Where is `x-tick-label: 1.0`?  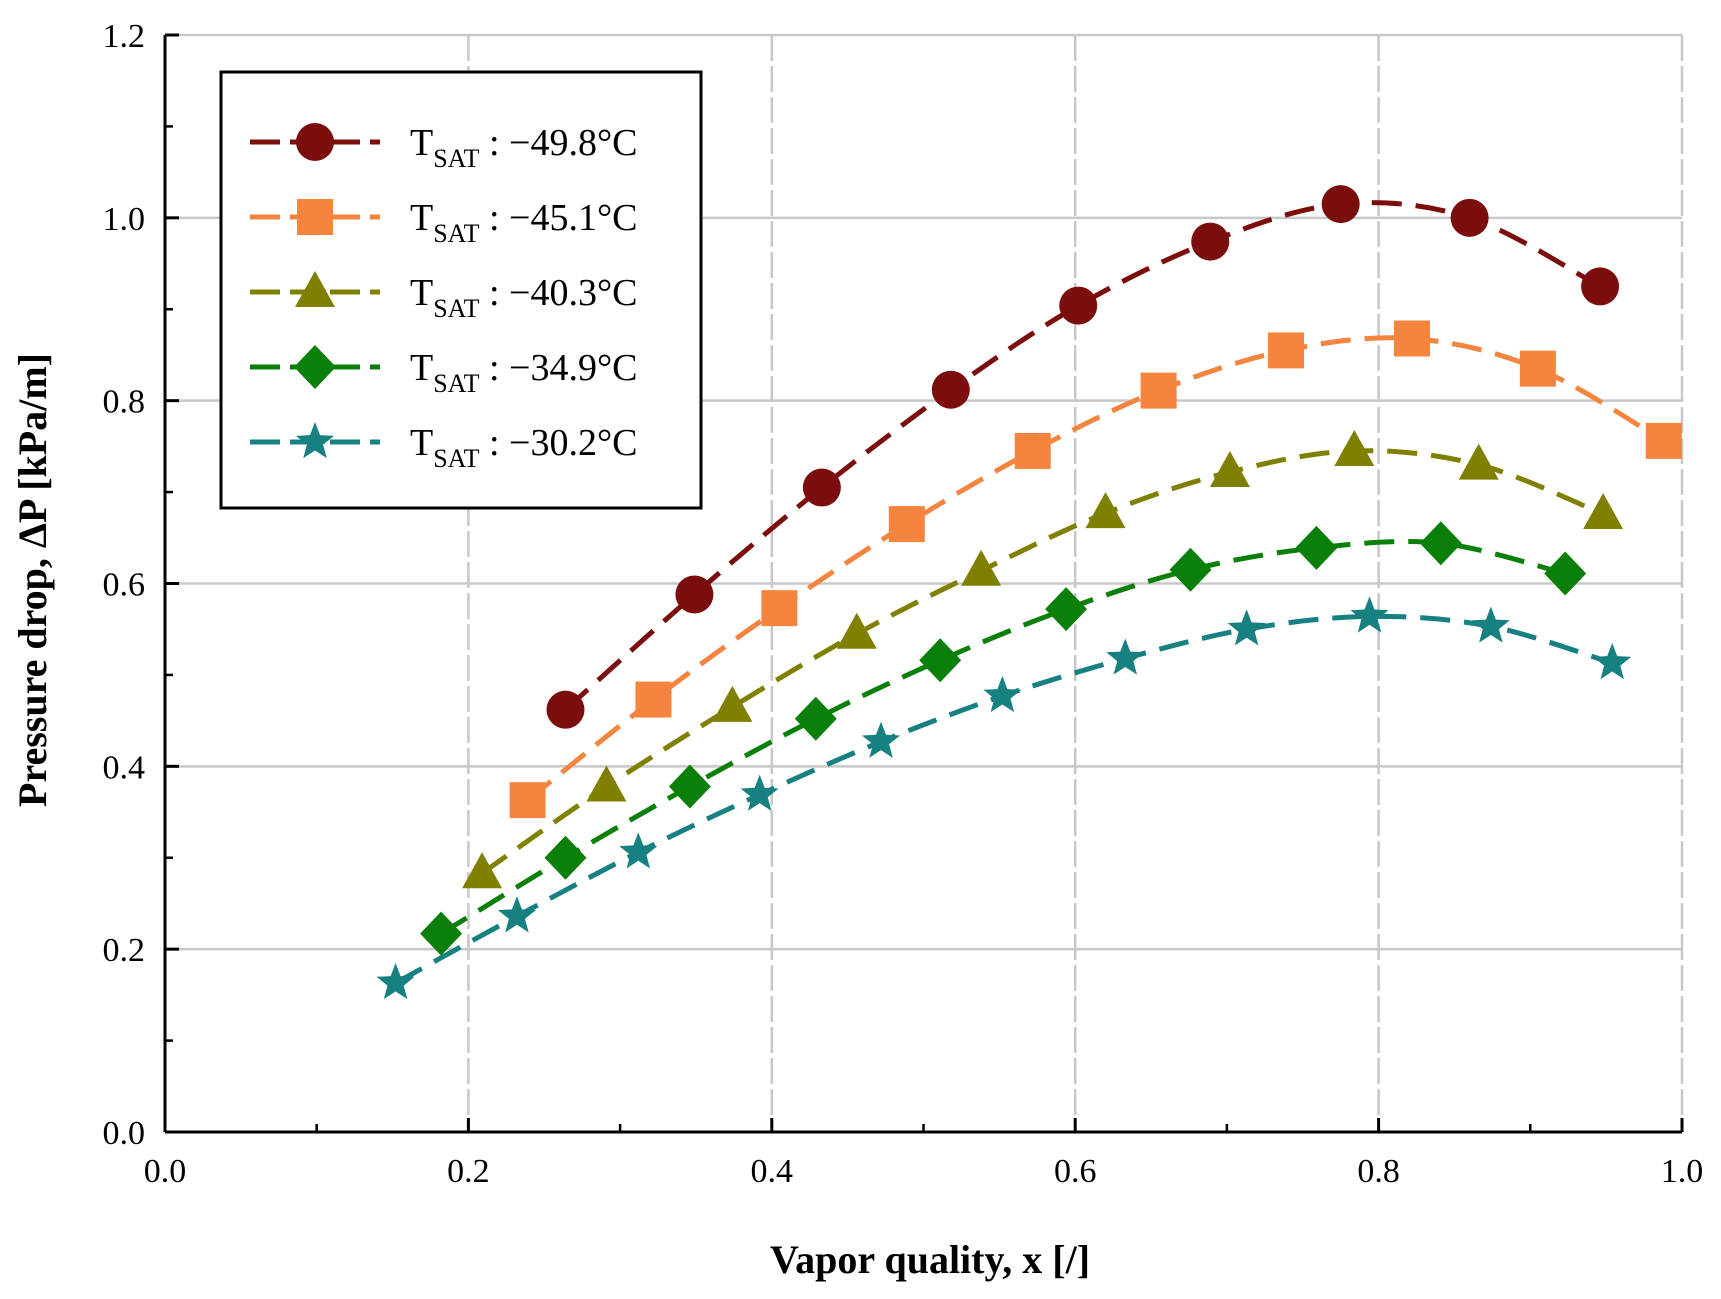
x-tick-label: 1.0 is located at coordinates (1682, 1171).